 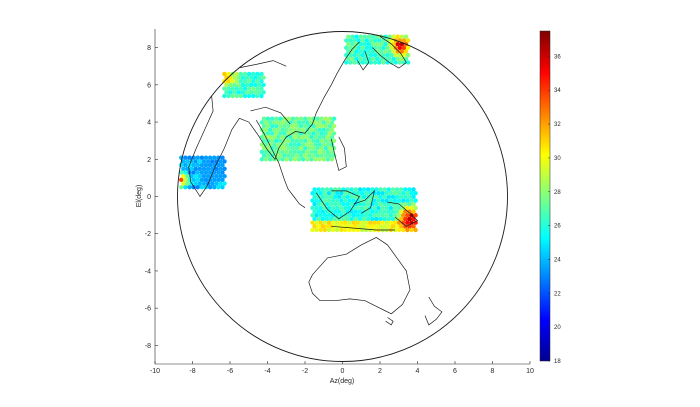 What do you see at coordinates (148, 309) in the screenshot?
I see `y-tick-label: -6` at bounding box center [148, 309].